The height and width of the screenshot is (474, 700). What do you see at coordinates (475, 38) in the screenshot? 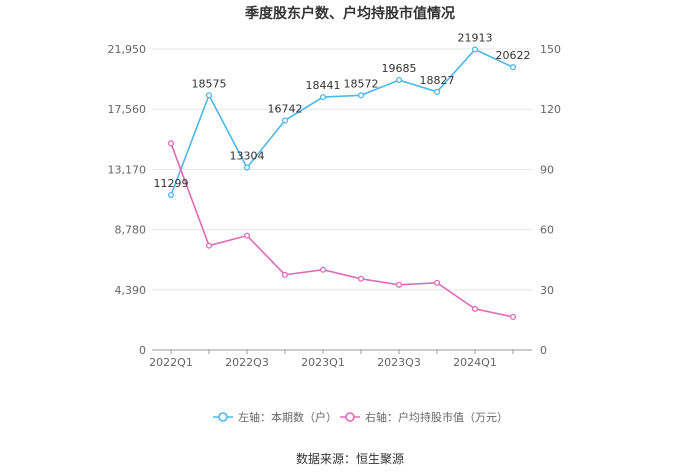
I see `data-label: 21913` at bounding box center [475, 38].